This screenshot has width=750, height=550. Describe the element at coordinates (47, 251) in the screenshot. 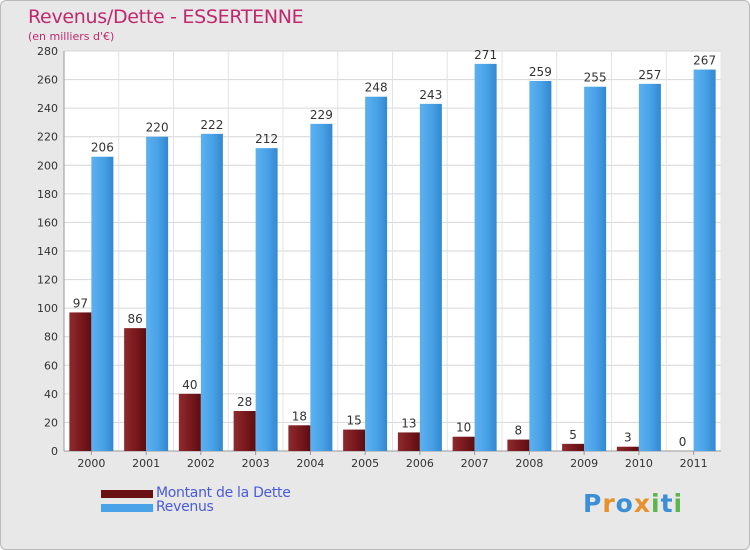

I see `y-tick-label-140: 140` at that location.